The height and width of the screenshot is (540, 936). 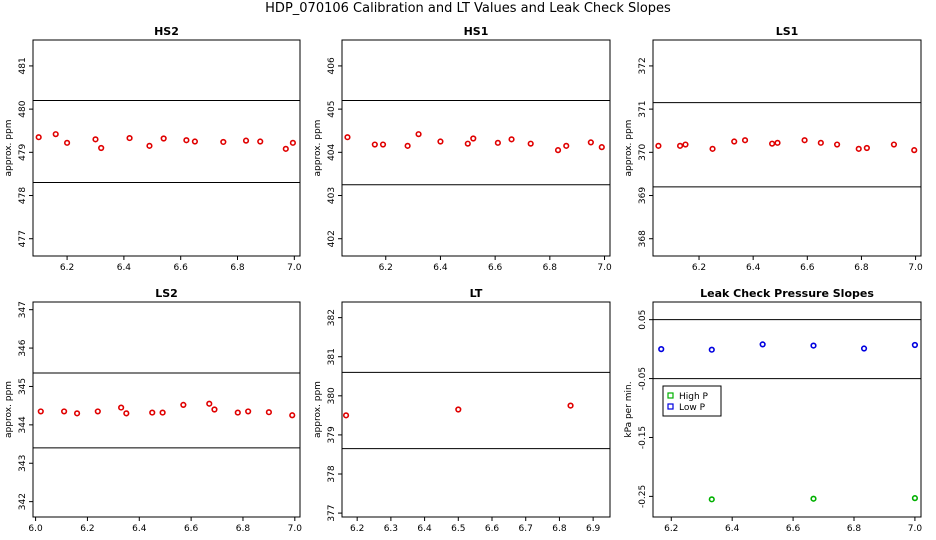 I want to click on x-tick-label: 6.9, so click(x=593, y=529).